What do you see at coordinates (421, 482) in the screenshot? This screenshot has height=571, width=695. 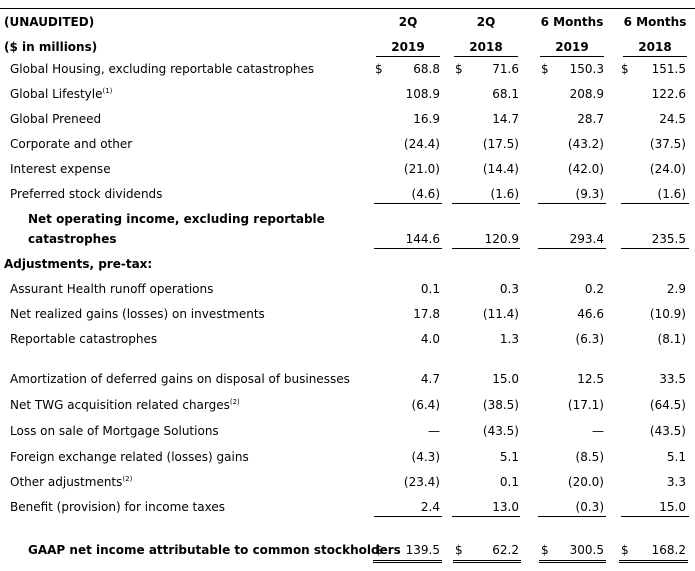 I see `cell-value: (23.4)` at bounding box center [421, 482].